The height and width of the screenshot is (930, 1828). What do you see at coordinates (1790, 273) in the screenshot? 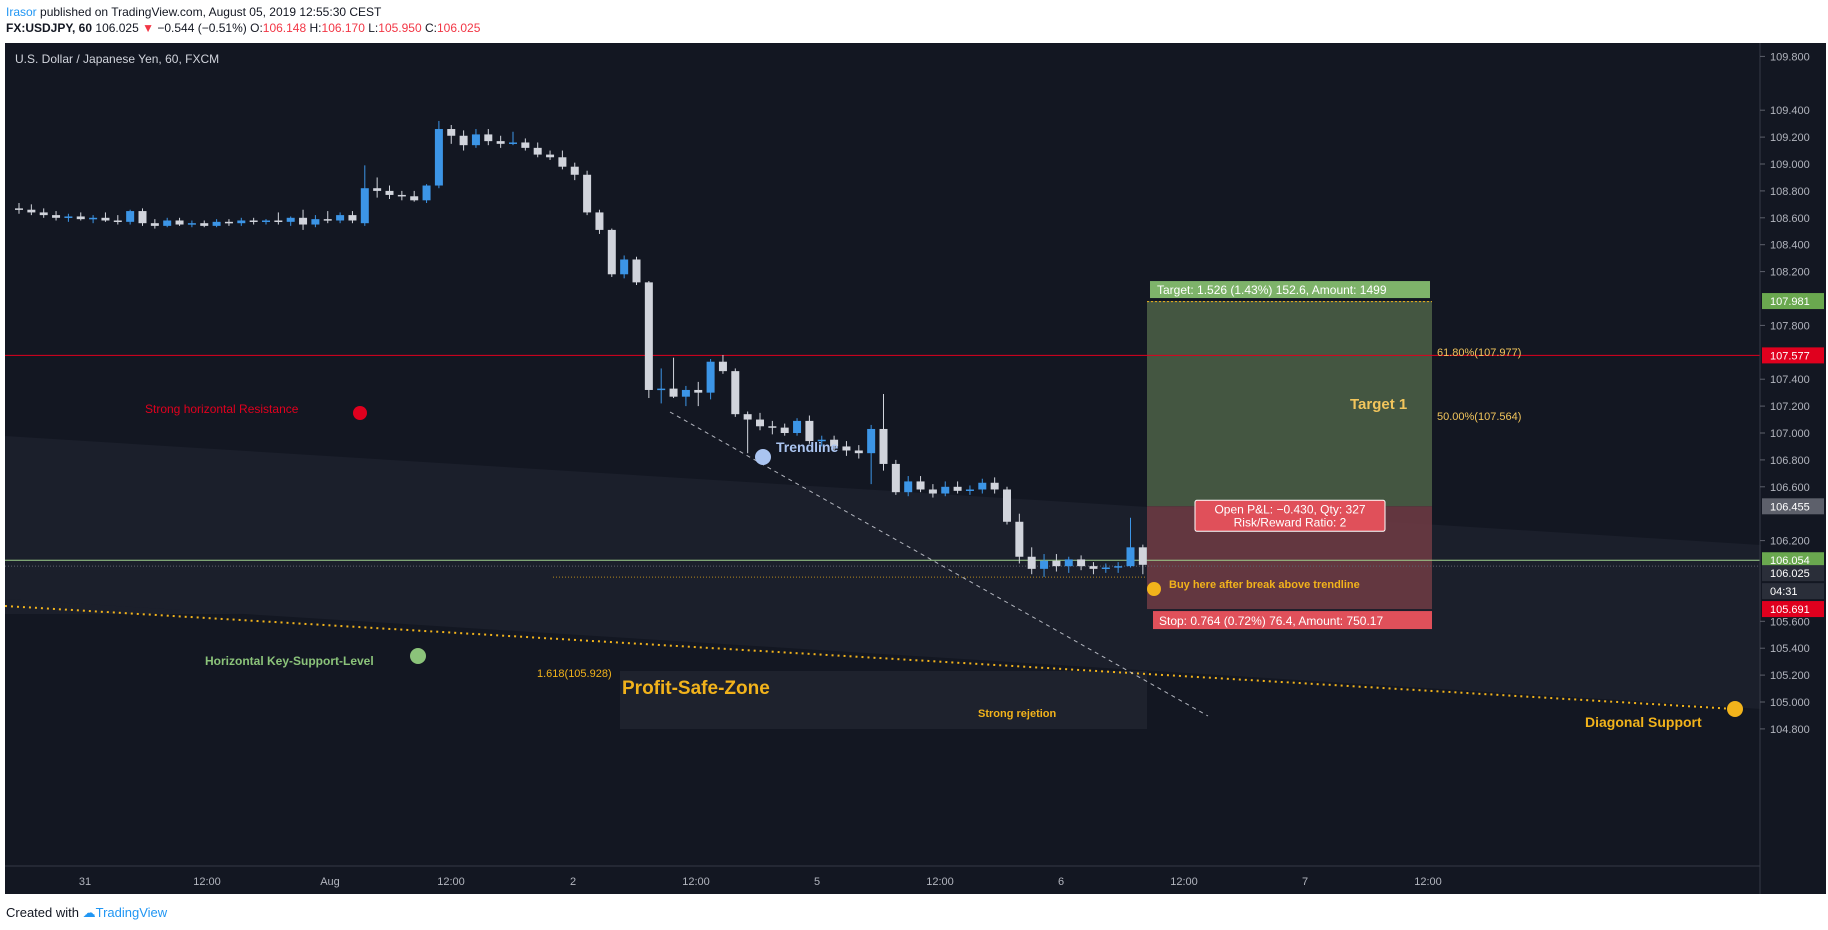
I see `y-tick-label: 108.200` at bounding box center [1790, 273].